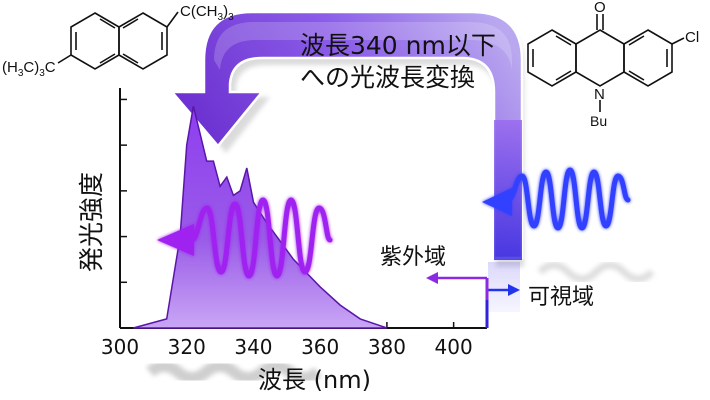 Image resolution: width=710 pixels, height=400 pixels. Describe the element at coordinates (320, 347) in the screenshot. I see `x-tick-label: 360` at that location.